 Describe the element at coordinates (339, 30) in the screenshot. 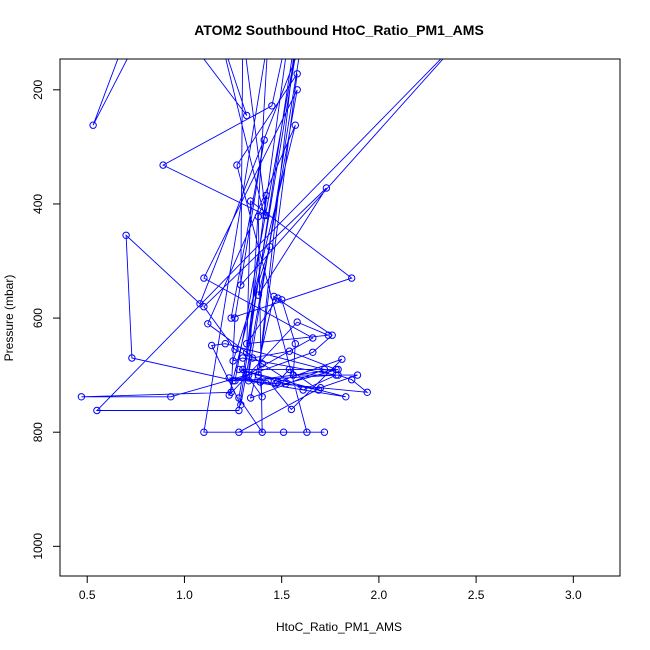

I see `chart-title: ATOM2 Southbound HtoC_Ratio_PM1_AMS` at that location.